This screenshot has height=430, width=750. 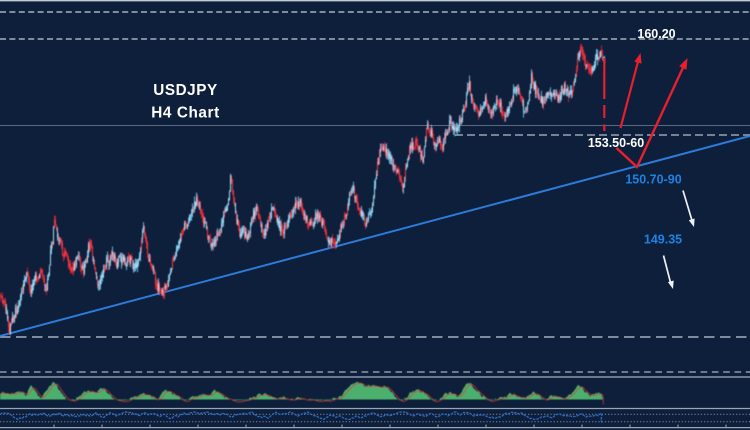 What do you see at coordinates (656, 34) in the screenshot?
I see `svg-text: 160.20` at bounding box center [656, 34].